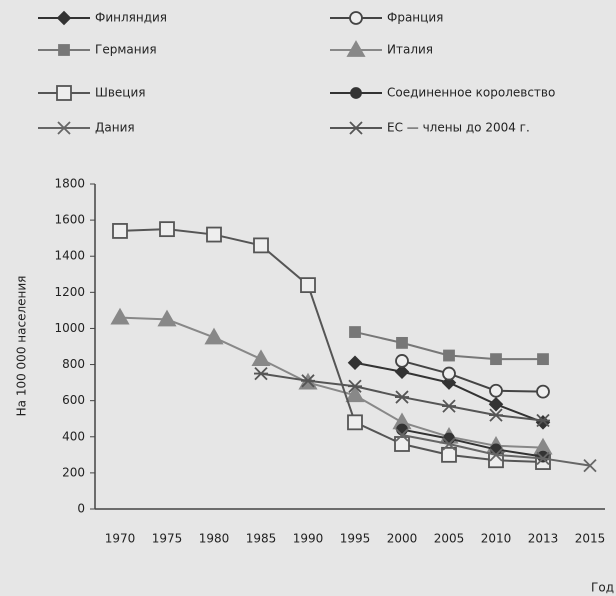 The width and height of the screenshot is (616, 596). Describe the element at coordinates (308, 539) in the screenshot. I see `x-tick-label: 1990` at that location.